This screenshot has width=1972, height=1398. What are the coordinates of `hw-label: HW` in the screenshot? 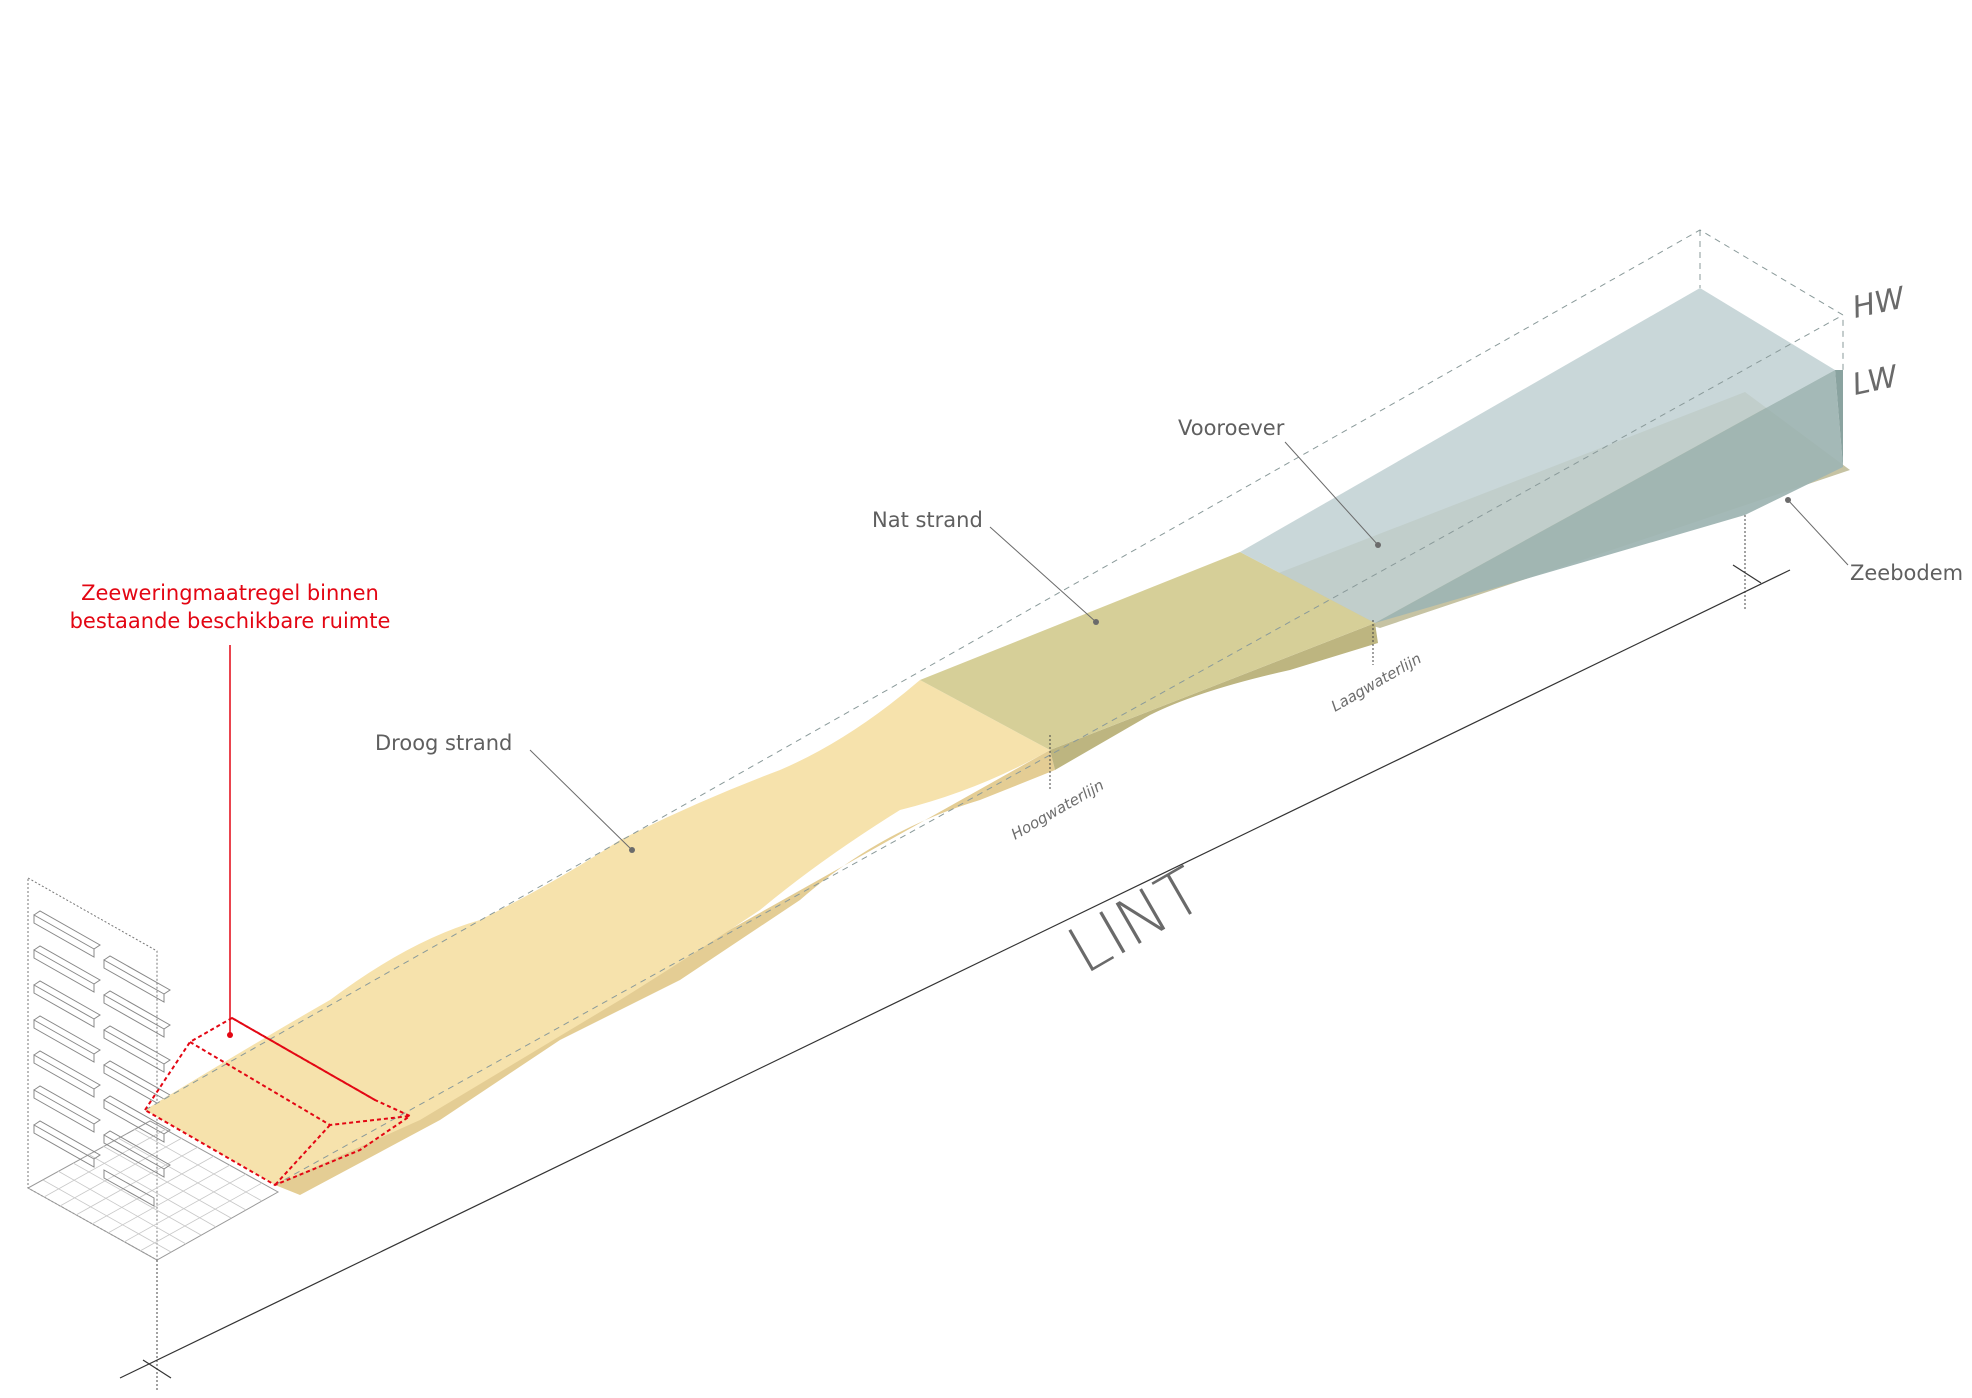 It's located at (1879, 302).